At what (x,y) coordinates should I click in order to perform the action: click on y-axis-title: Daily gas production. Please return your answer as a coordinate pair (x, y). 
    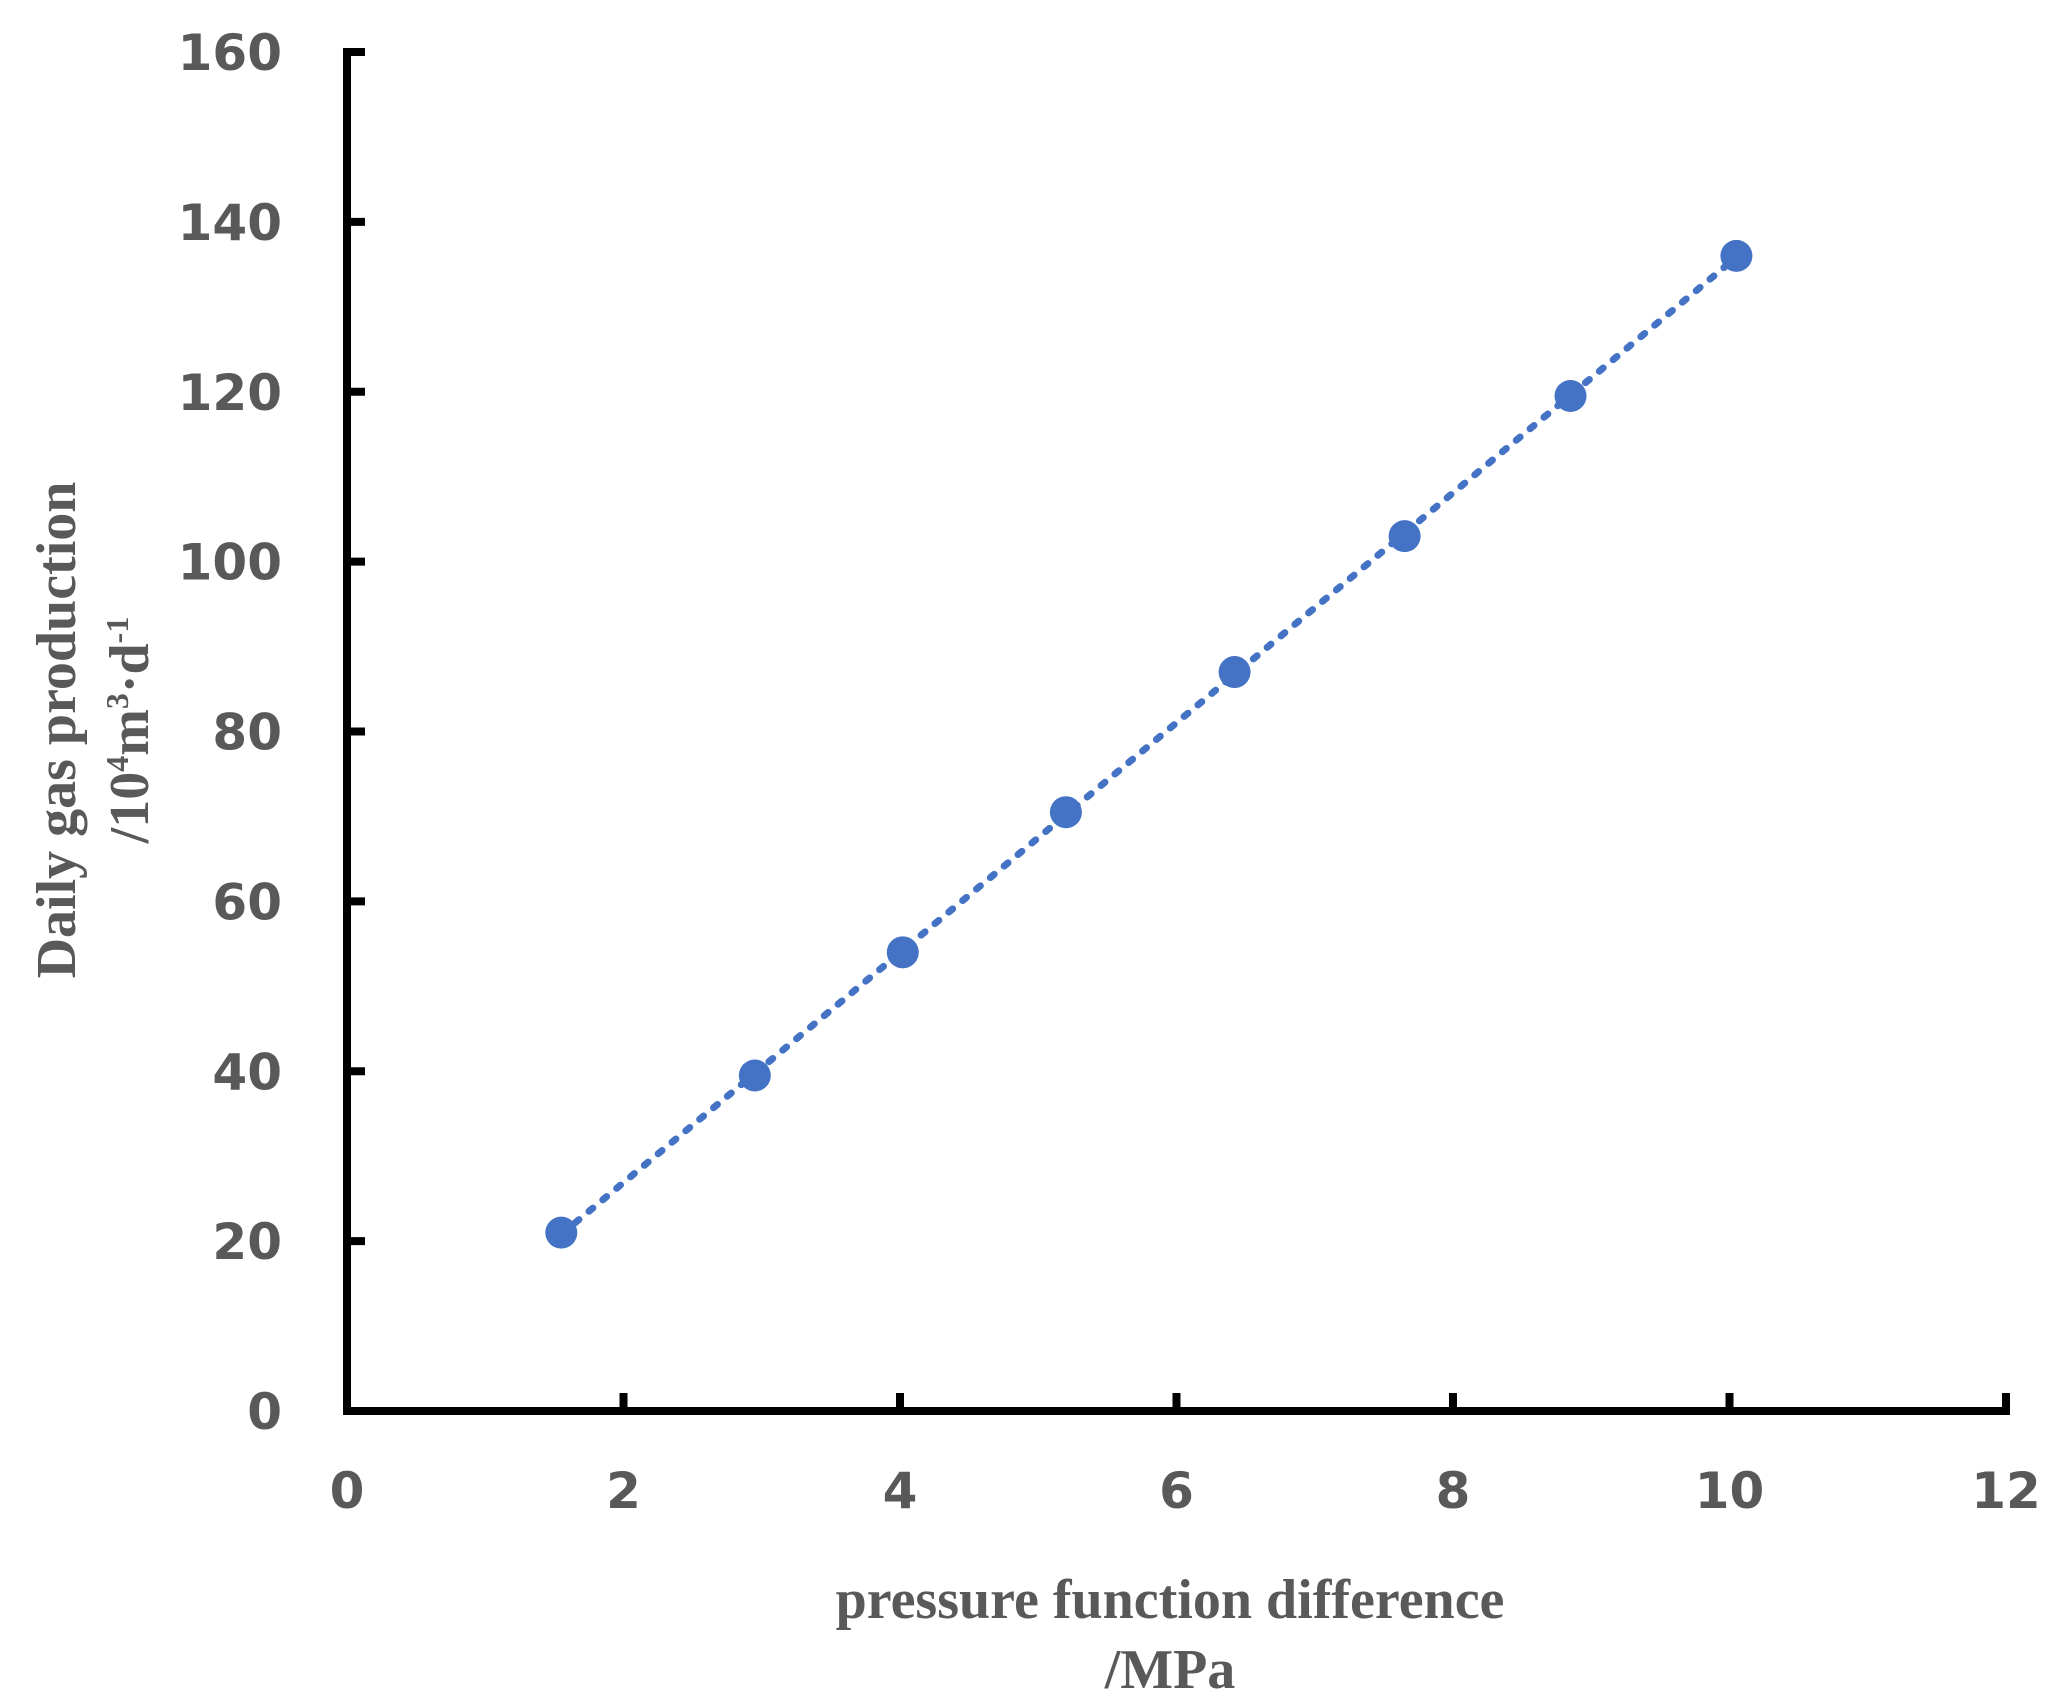
    Looking at the image, I should click on (57, 730).